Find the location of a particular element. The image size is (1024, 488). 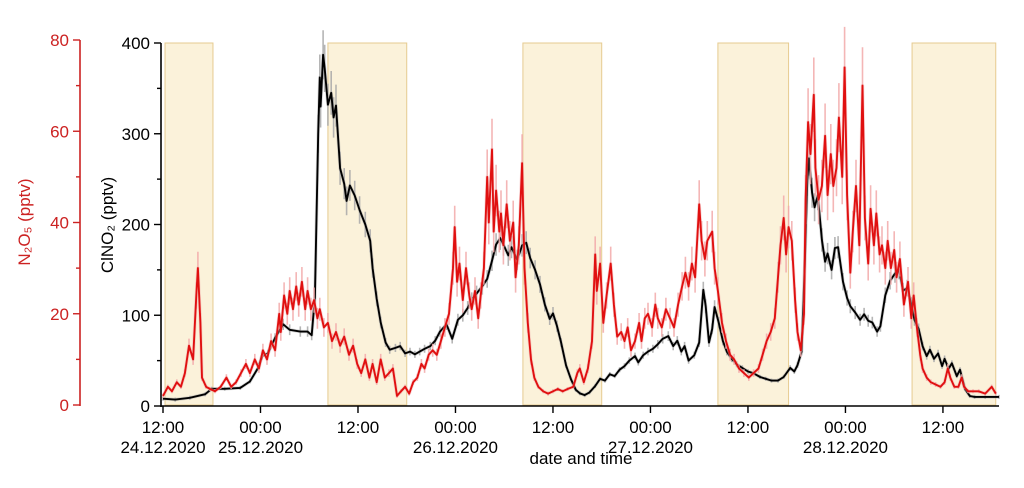

x-tick-date-label: 28.12.2020 is located at coordinates (845, 447).